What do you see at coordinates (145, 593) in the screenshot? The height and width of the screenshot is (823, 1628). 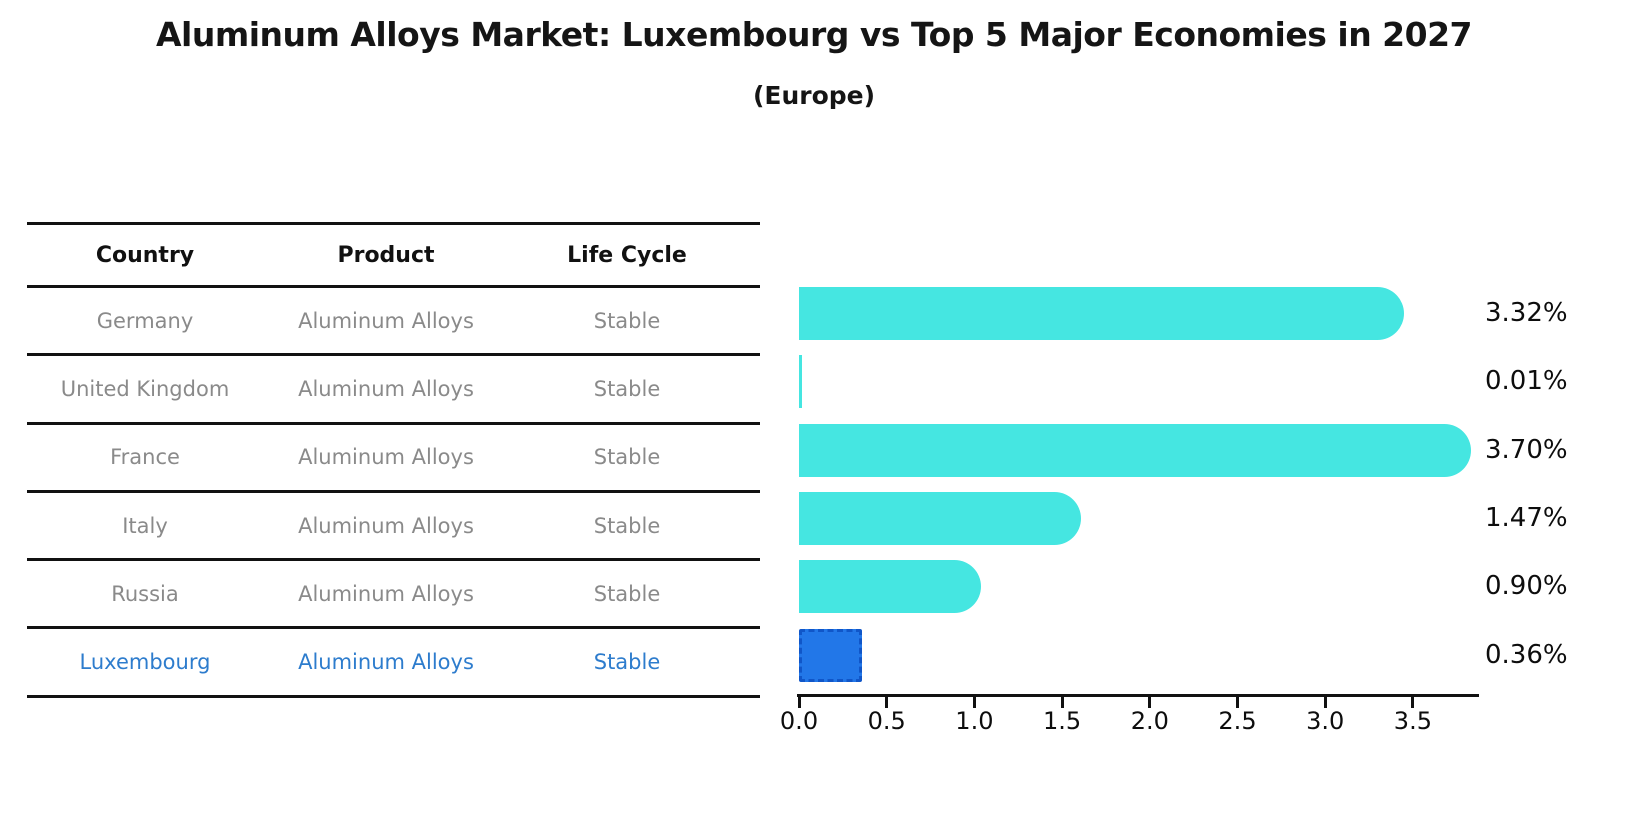 I see `country-cell: Russia` at bounding box center [145, 593].